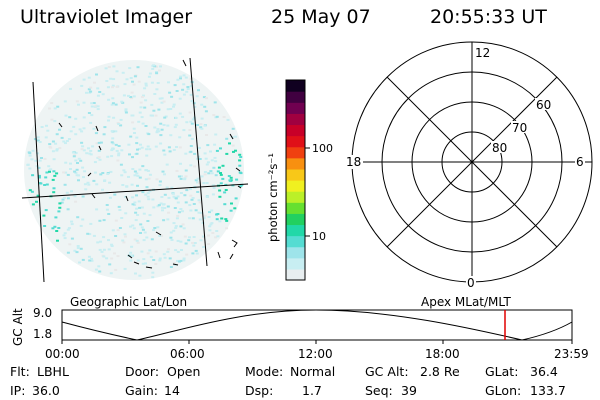  What do you see at coordinates (379, 390) in the screenshot?
I see `seq-label: Seq:` at bounding box center [379, 390].